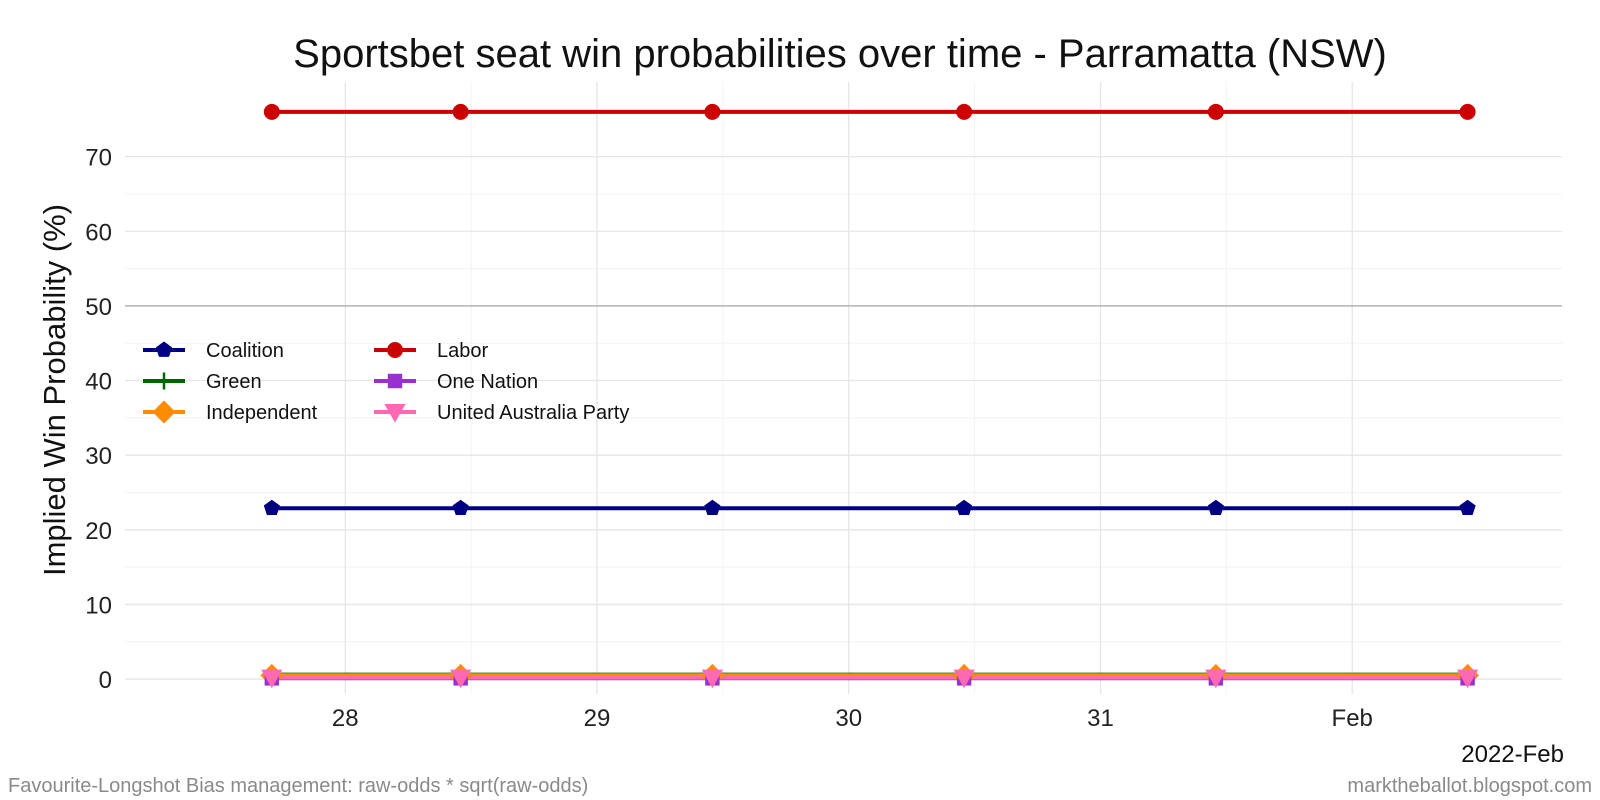  What do you see at coordinates (1352, 718) in the screenshot?
I see `x-tick-label: Feb` at bounding box center [1352, 718].